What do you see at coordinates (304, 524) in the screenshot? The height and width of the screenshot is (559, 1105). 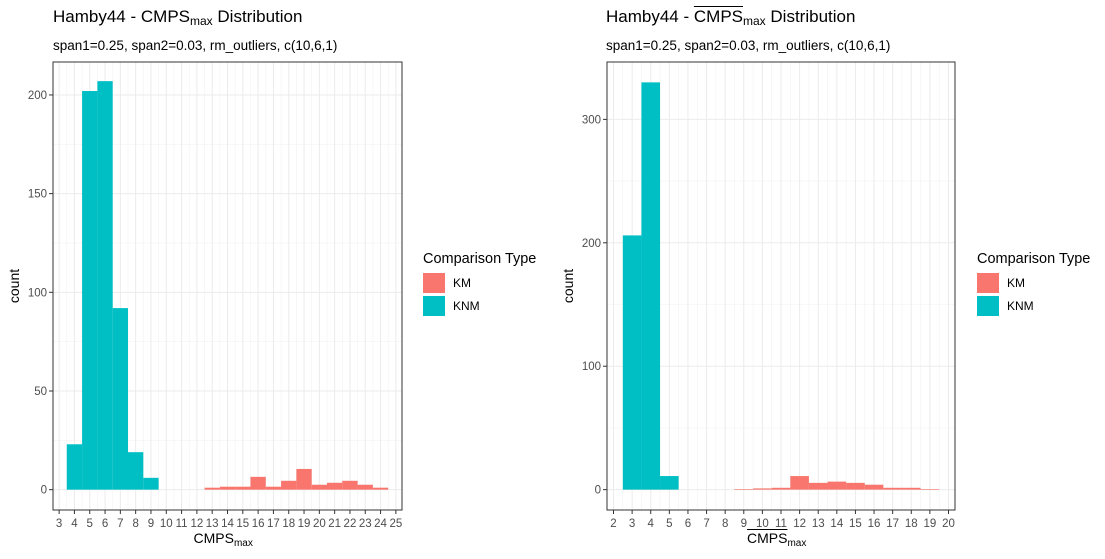 I see `x-tick-label: 19` at bounding box center [304, 524].